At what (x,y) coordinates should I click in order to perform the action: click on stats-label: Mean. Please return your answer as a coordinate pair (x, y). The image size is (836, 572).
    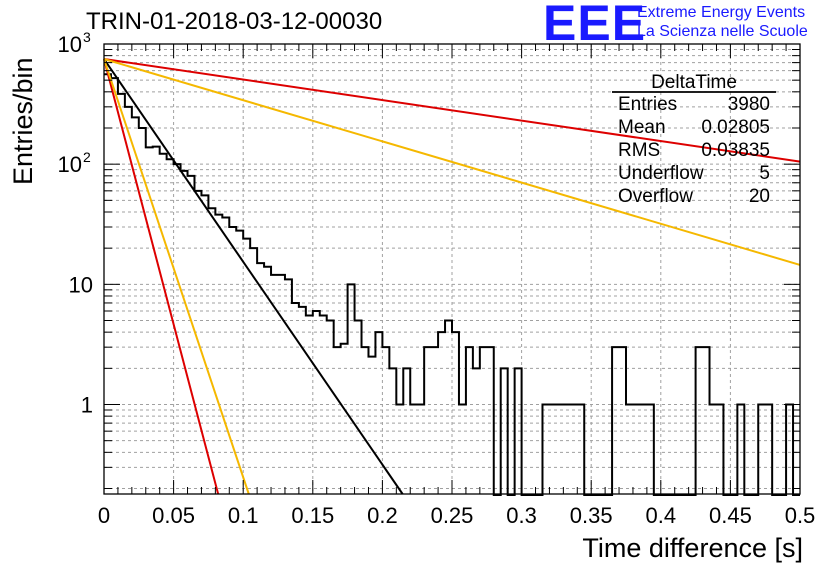
    Looking at the image, I should click on (642, 127).